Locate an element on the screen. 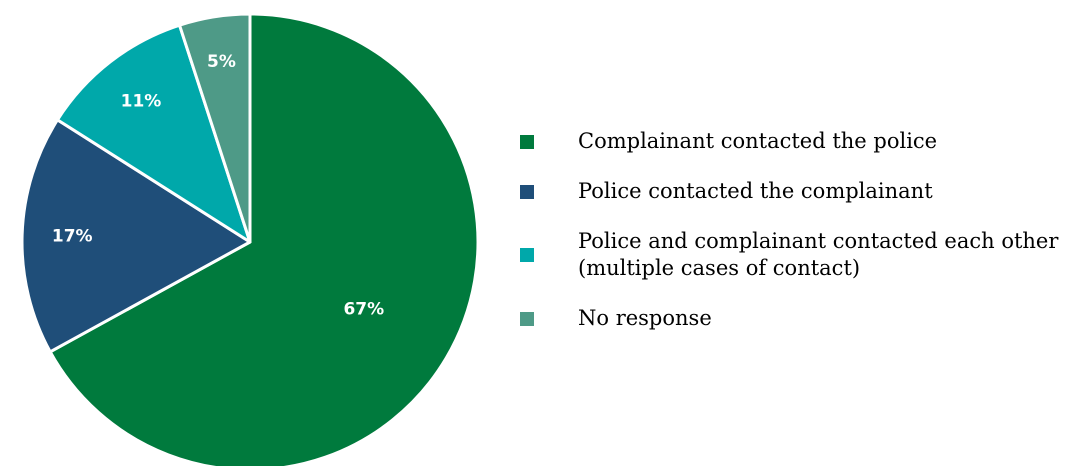  pie-slice-label: 67% is located at coordinates (363, 309).